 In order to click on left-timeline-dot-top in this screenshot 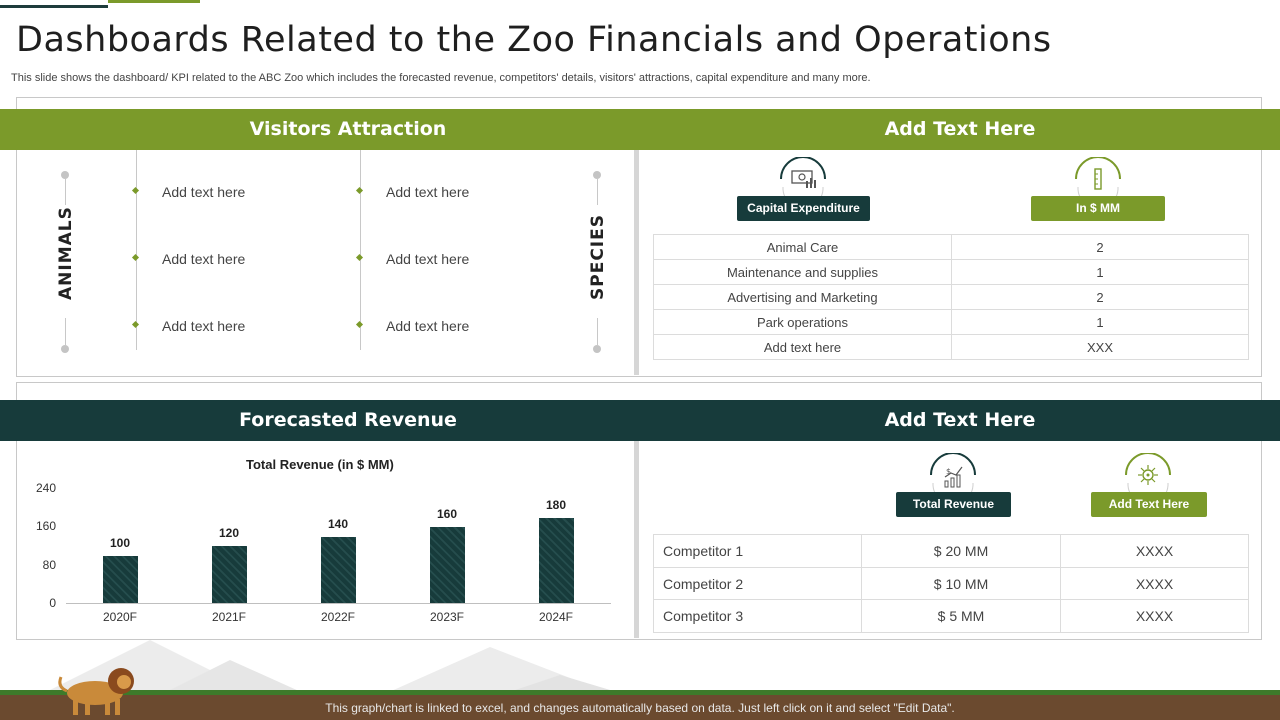, I will do `click(65, 175)`.